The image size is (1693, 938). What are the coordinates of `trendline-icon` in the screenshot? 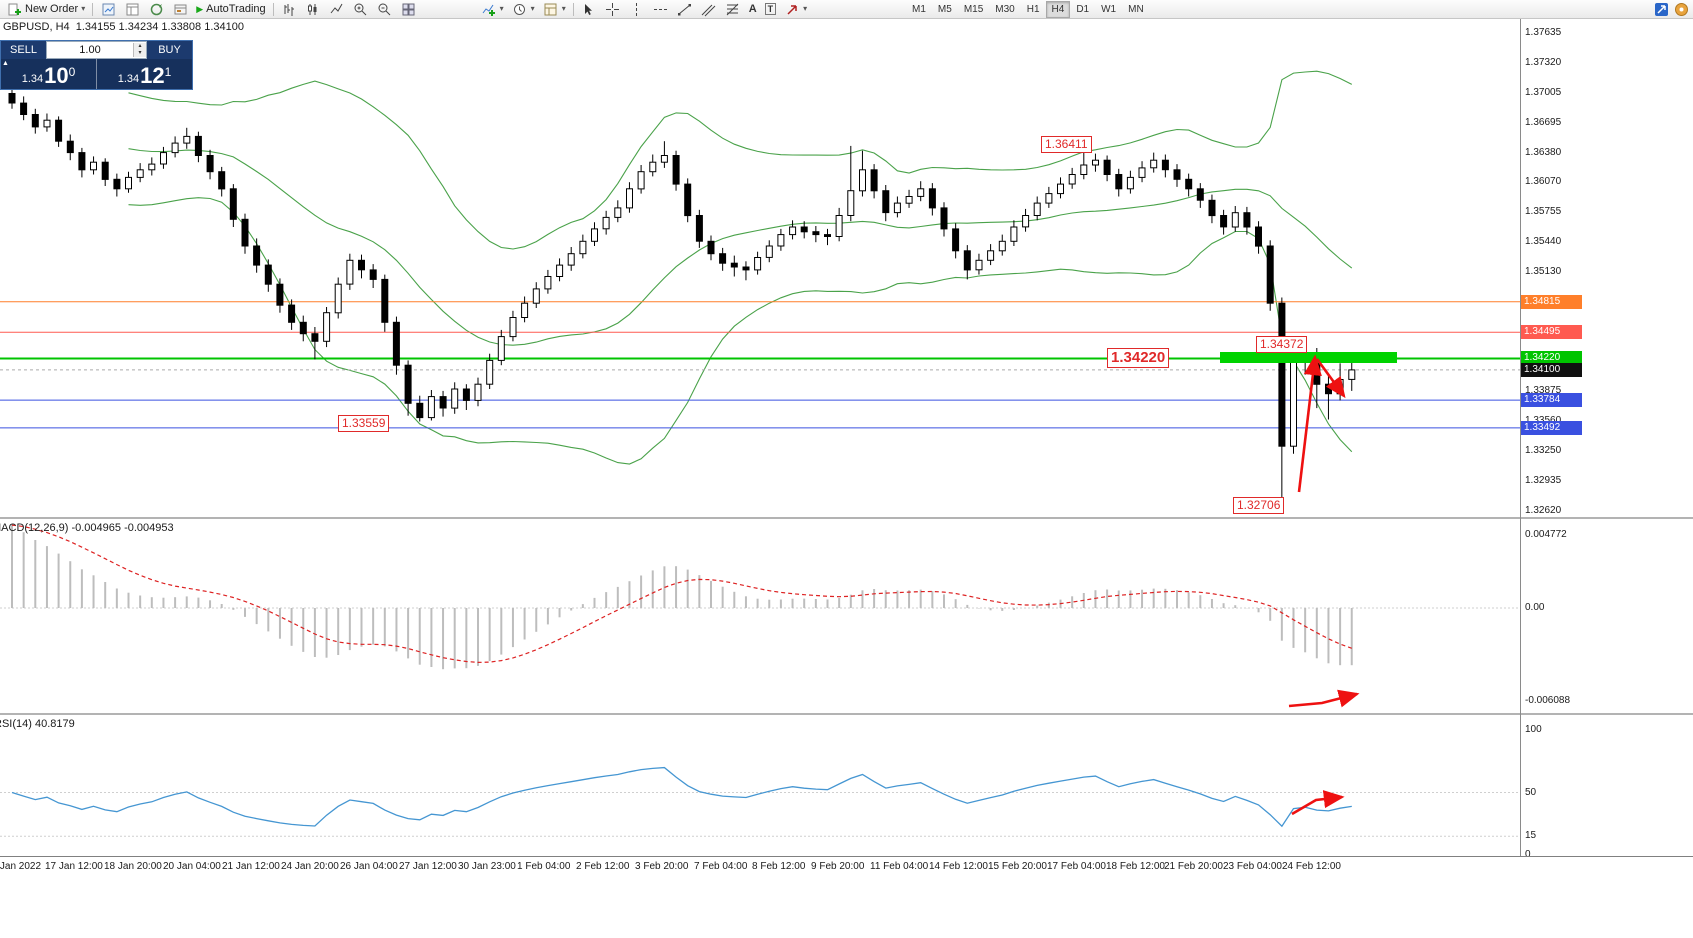 It's located at (685, 9).